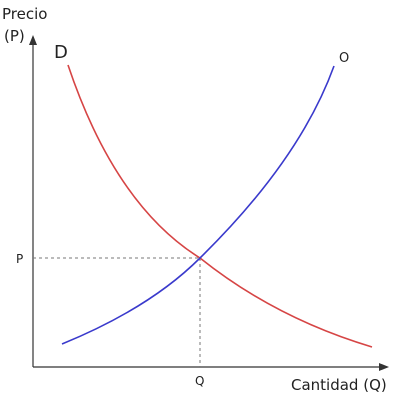 This screenshot has height=400, width=400. What do you see at coordinates (344, 58) in the screenshot?
I see `supply-curve-label: O` at bounding box center [344, 58].